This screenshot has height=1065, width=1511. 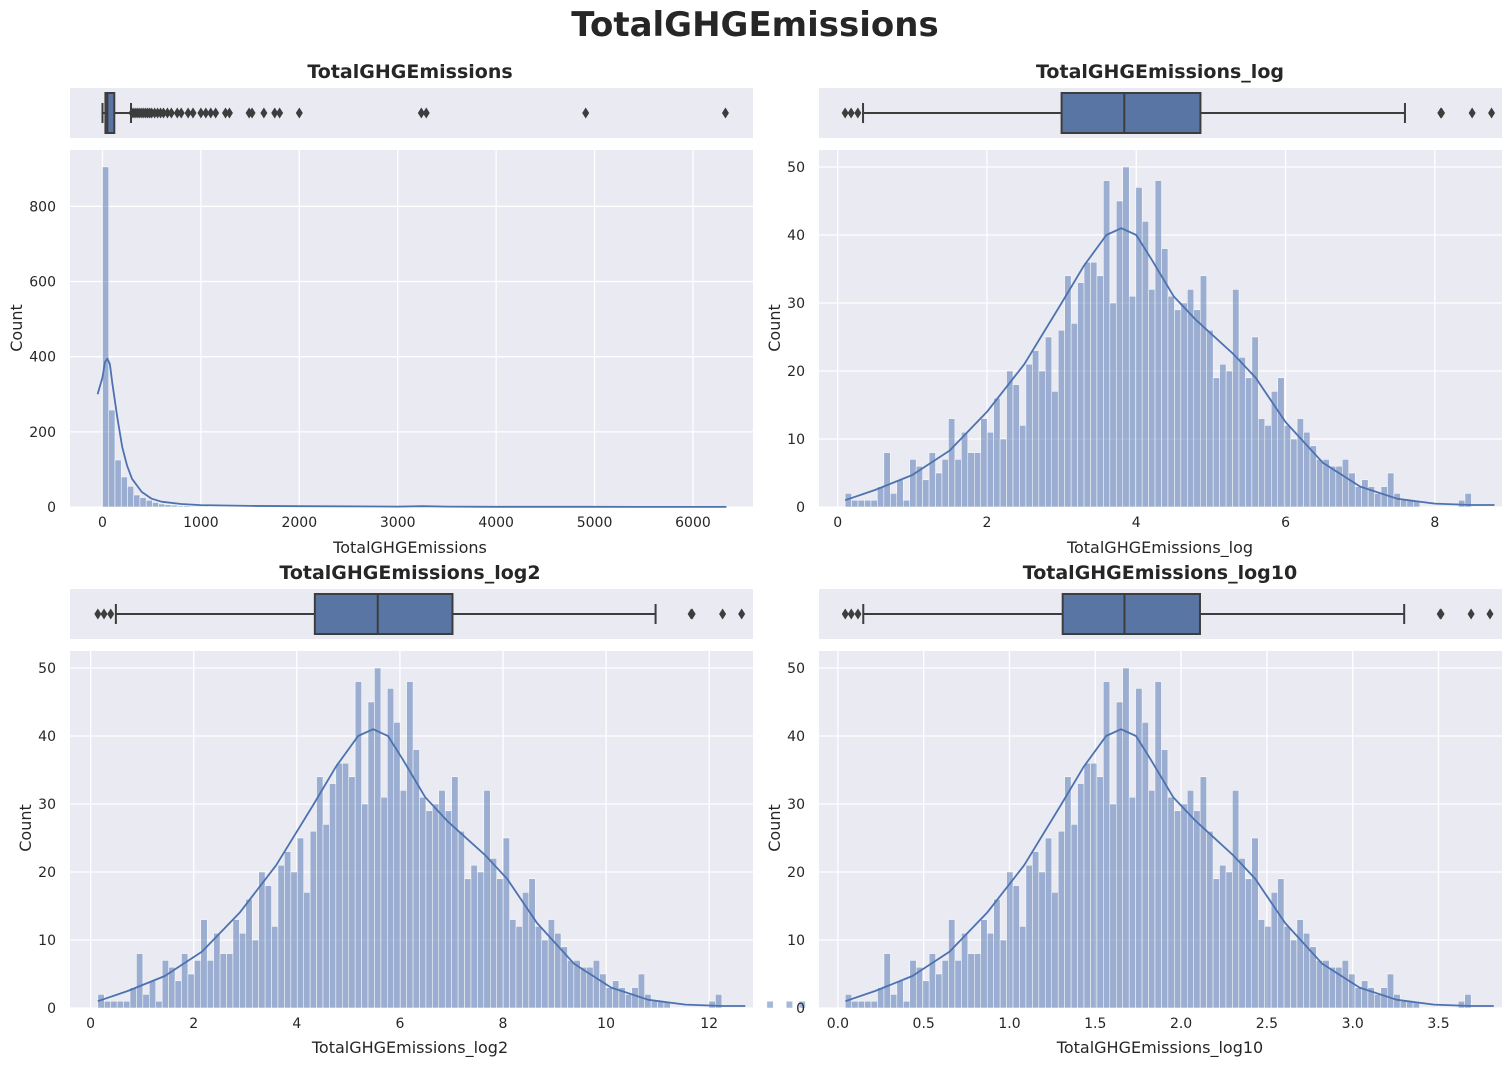 I want to click on panel-3-xtick-label-4: 8, so click(x=503, y=1024).